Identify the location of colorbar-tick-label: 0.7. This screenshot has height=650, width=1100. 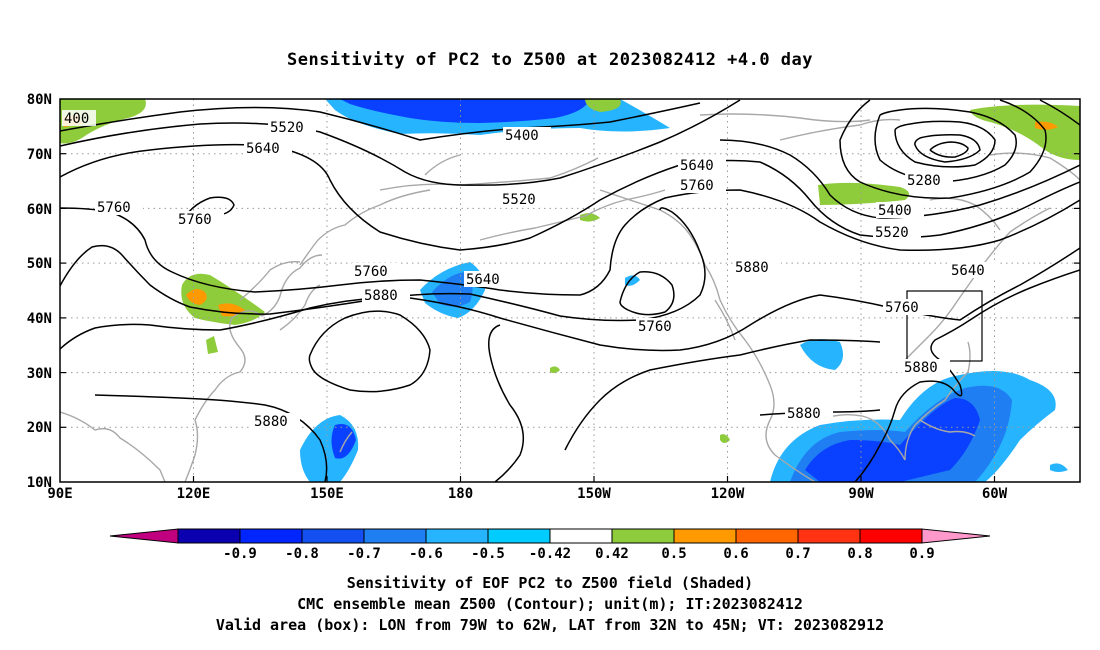
(797, 554).